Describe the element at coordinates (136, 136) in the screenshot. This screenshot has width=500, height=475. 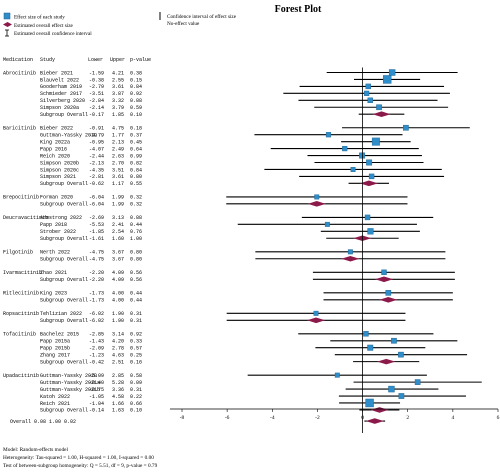
I see `p-value: 0.37` at that location.